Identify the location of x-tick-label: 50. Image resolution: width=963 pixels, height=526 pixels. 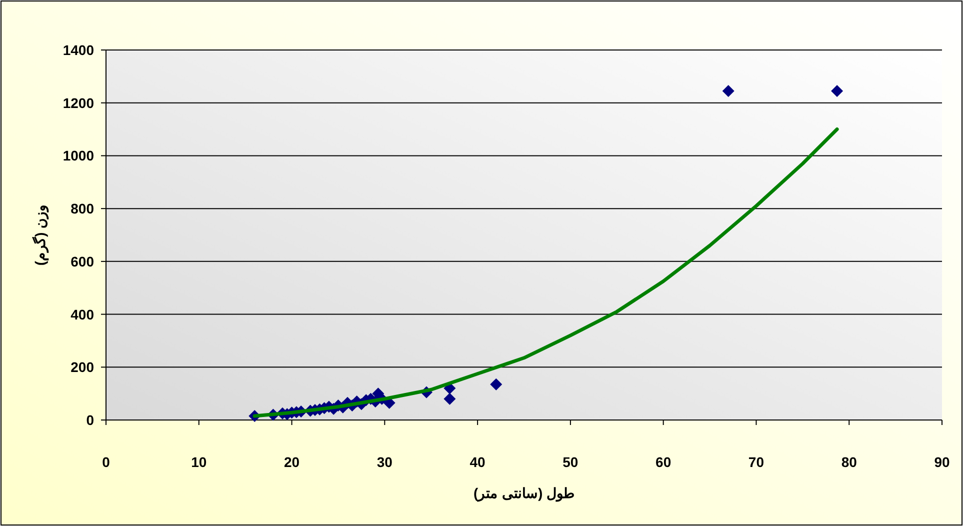
(570, 462).